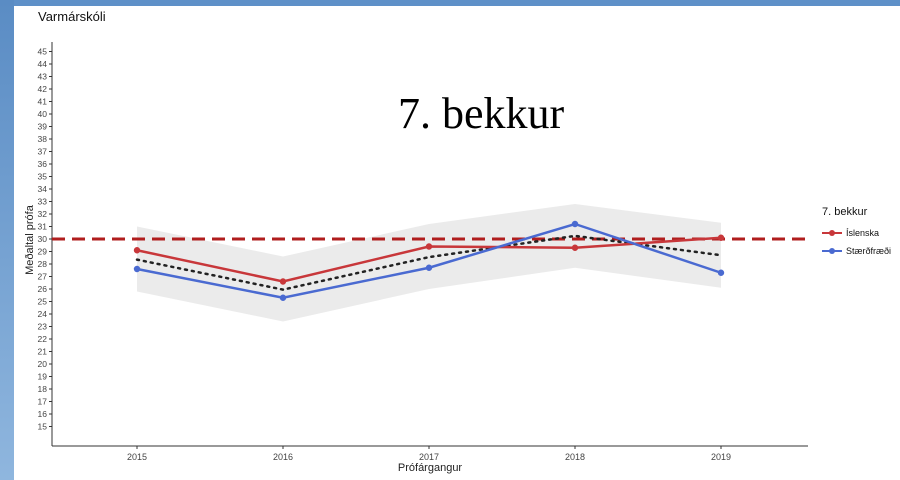 The height and width of the screenshot is (480, 900). Describe the element at coordinates (43, 214) in the screenshot. I see `y-tick-label: 32` at that location.